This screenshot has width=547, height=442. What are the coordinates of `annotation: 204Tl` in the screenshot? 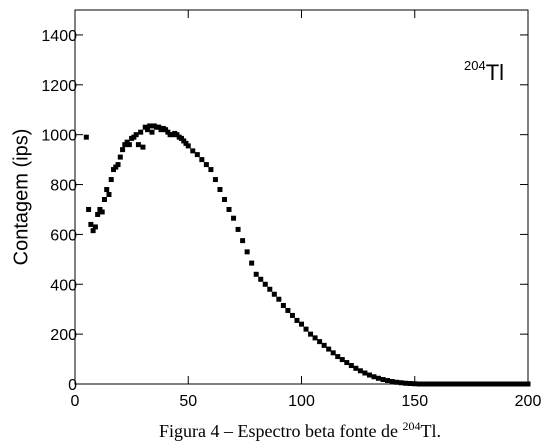 It's located at (484, 71).